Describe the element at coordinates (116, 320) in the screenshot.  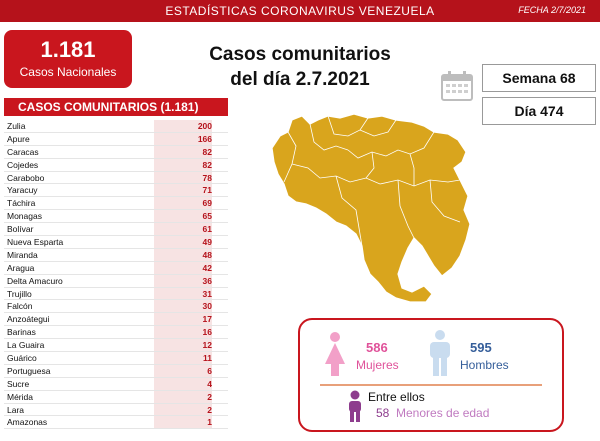
I see `community-case-row: Anzoátegui 17` at that location.